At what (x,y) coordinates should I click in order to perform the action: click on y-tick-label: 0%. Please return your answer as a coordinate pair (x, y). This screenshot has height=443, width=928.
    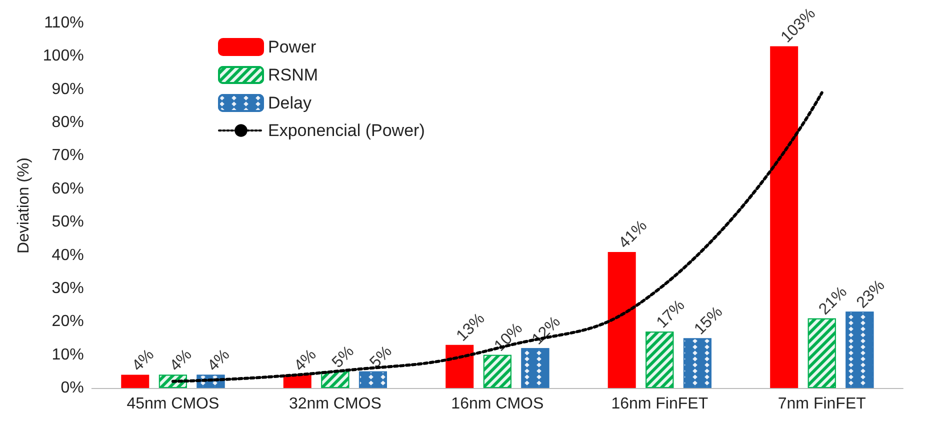
    Looking at the image, I should click on (72, 388).